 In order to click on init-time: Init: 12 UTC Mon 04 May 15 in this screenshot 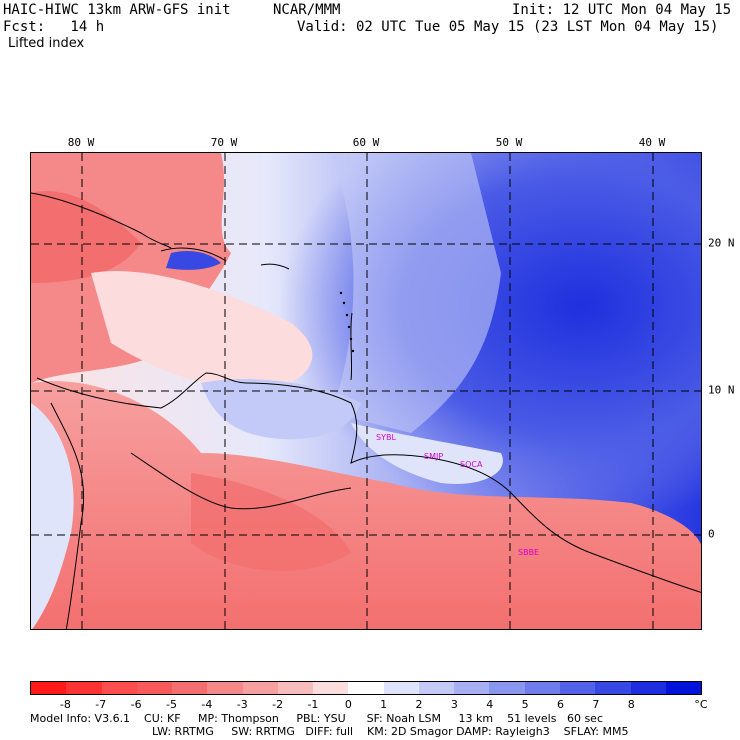, I will do `click(622, 10)`.